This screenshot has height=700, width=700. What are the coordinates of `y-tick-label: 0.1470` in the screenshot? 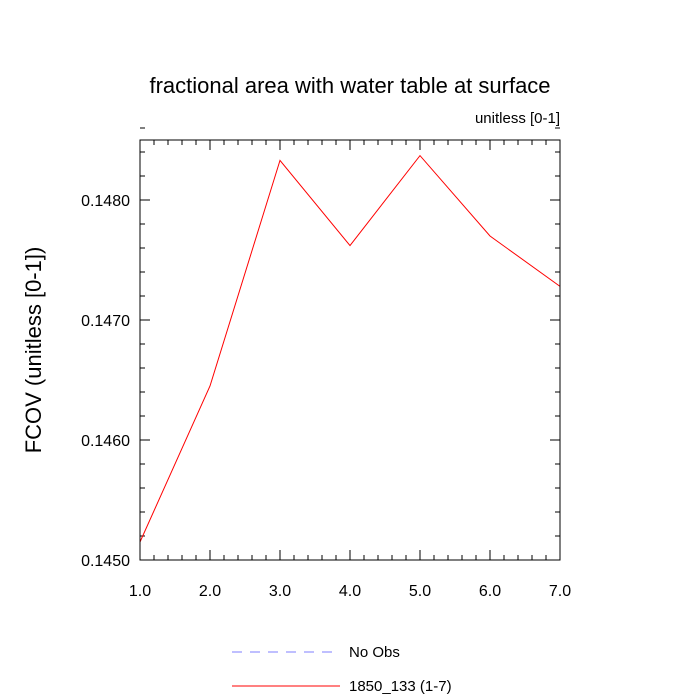 It's located at (105, 321).